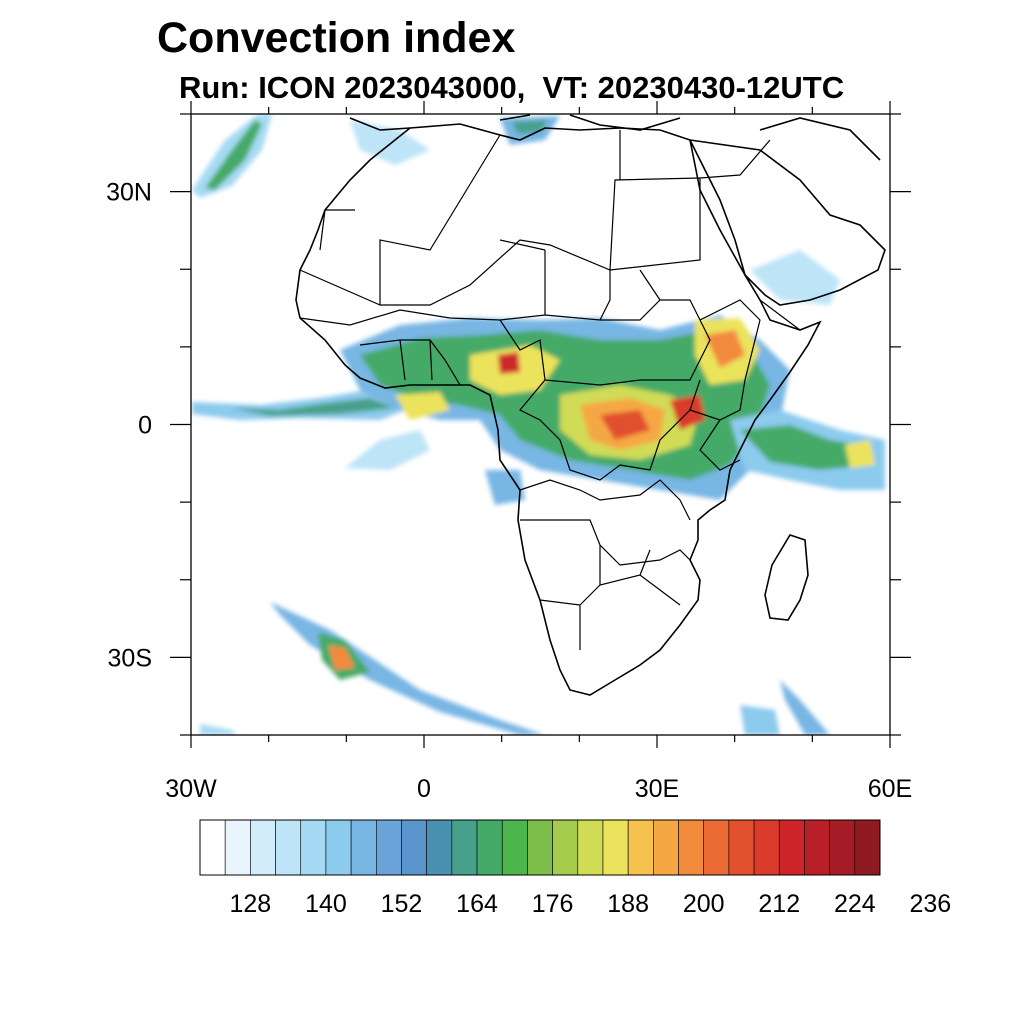 The height and width of the screenshot is (1024, 1024). I want to click on border-south, so click(605, 564).